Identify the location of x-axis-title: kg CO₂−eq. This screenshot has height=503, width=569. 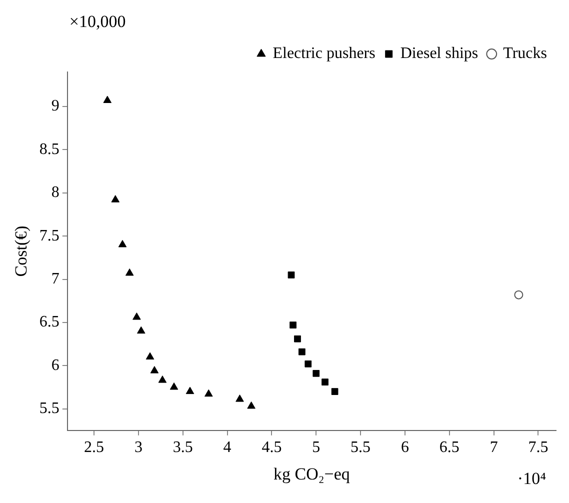
(311, 474).